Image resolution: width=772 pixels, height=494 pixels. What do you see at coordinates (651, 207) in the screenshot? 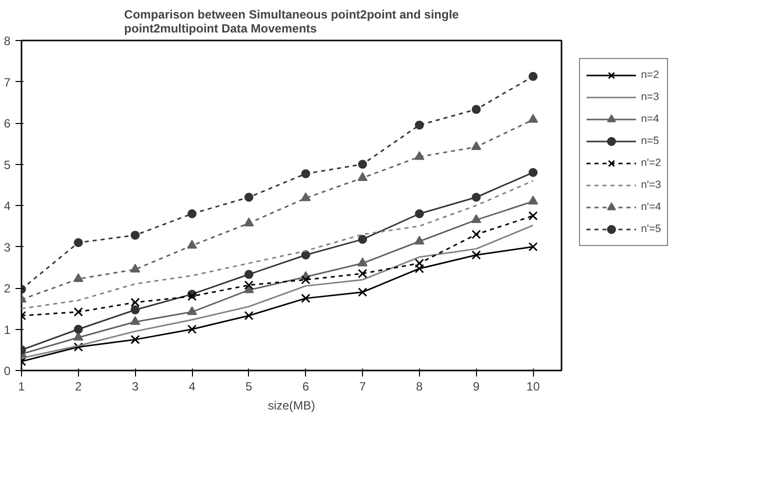
I see `legend-label: n'=4` at bounding box center [651, 207].